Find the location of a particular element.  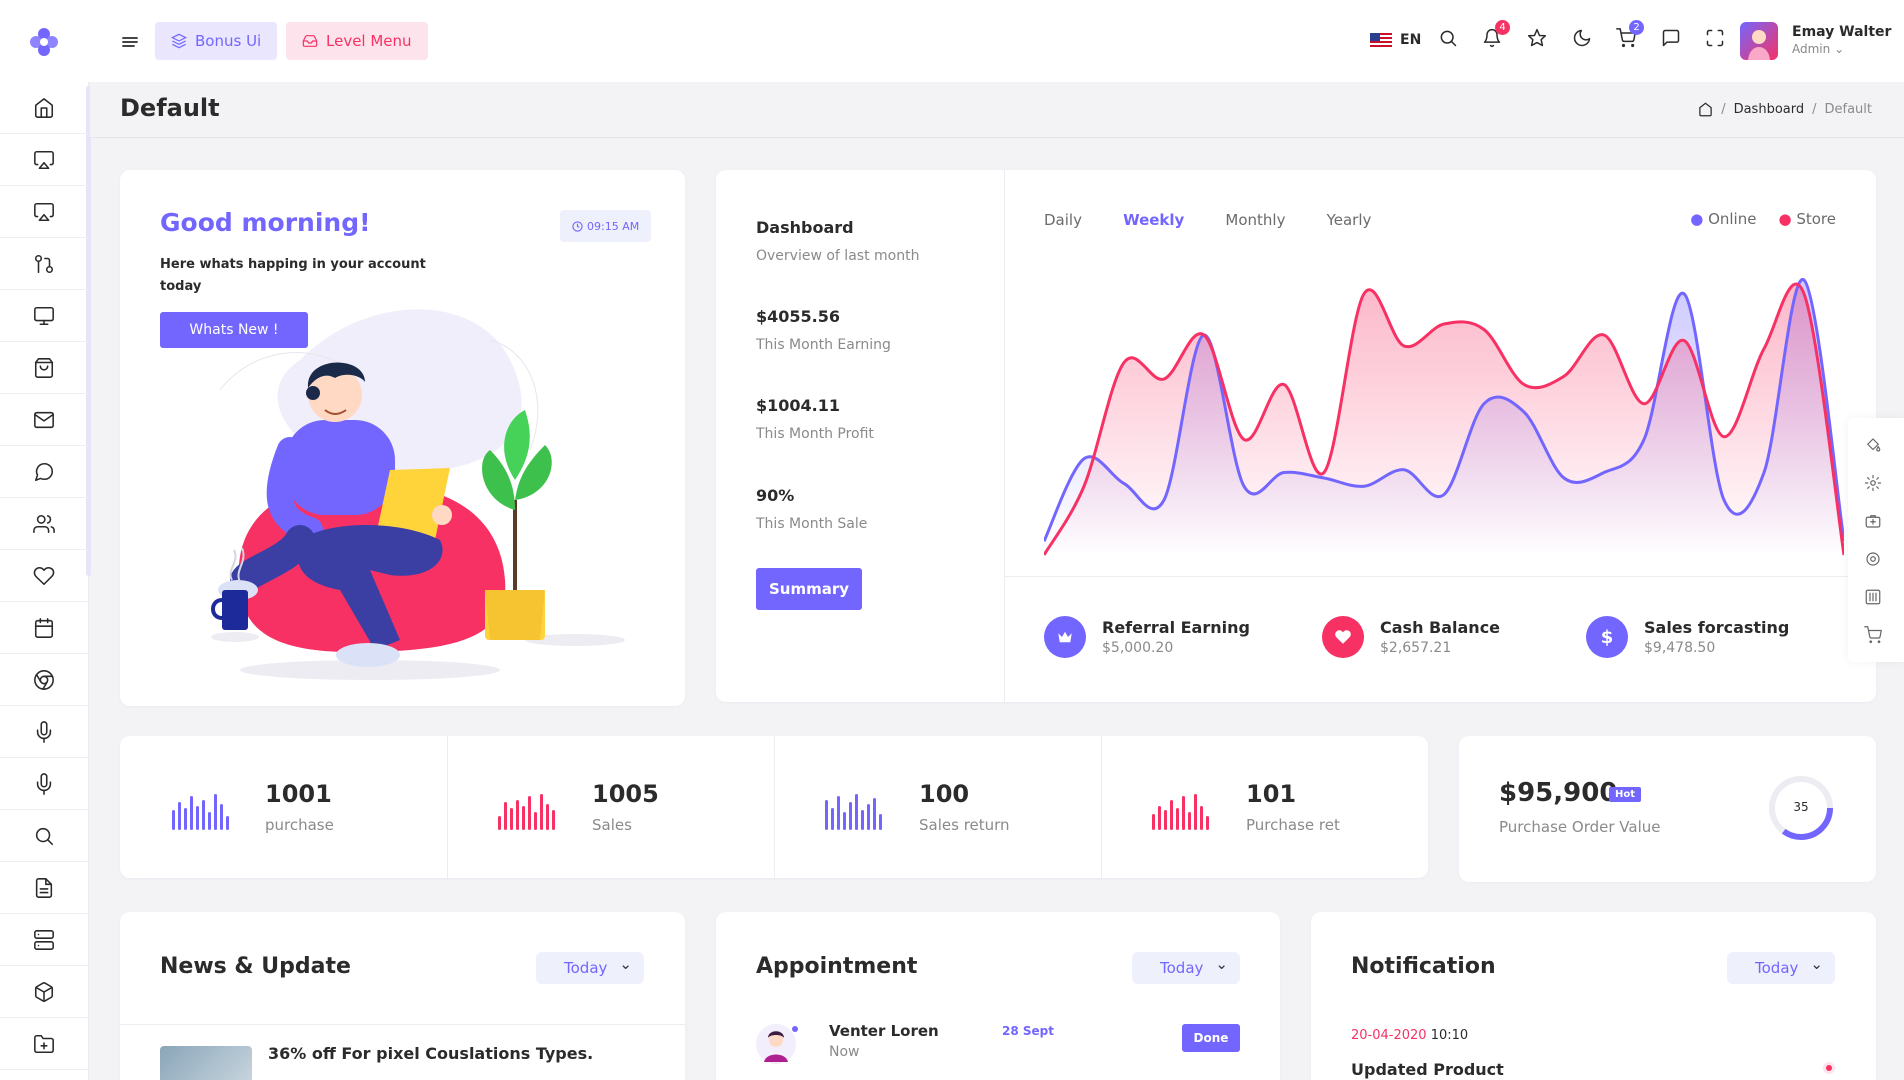

sidebar-item-users is located at coordinates (44, 524).